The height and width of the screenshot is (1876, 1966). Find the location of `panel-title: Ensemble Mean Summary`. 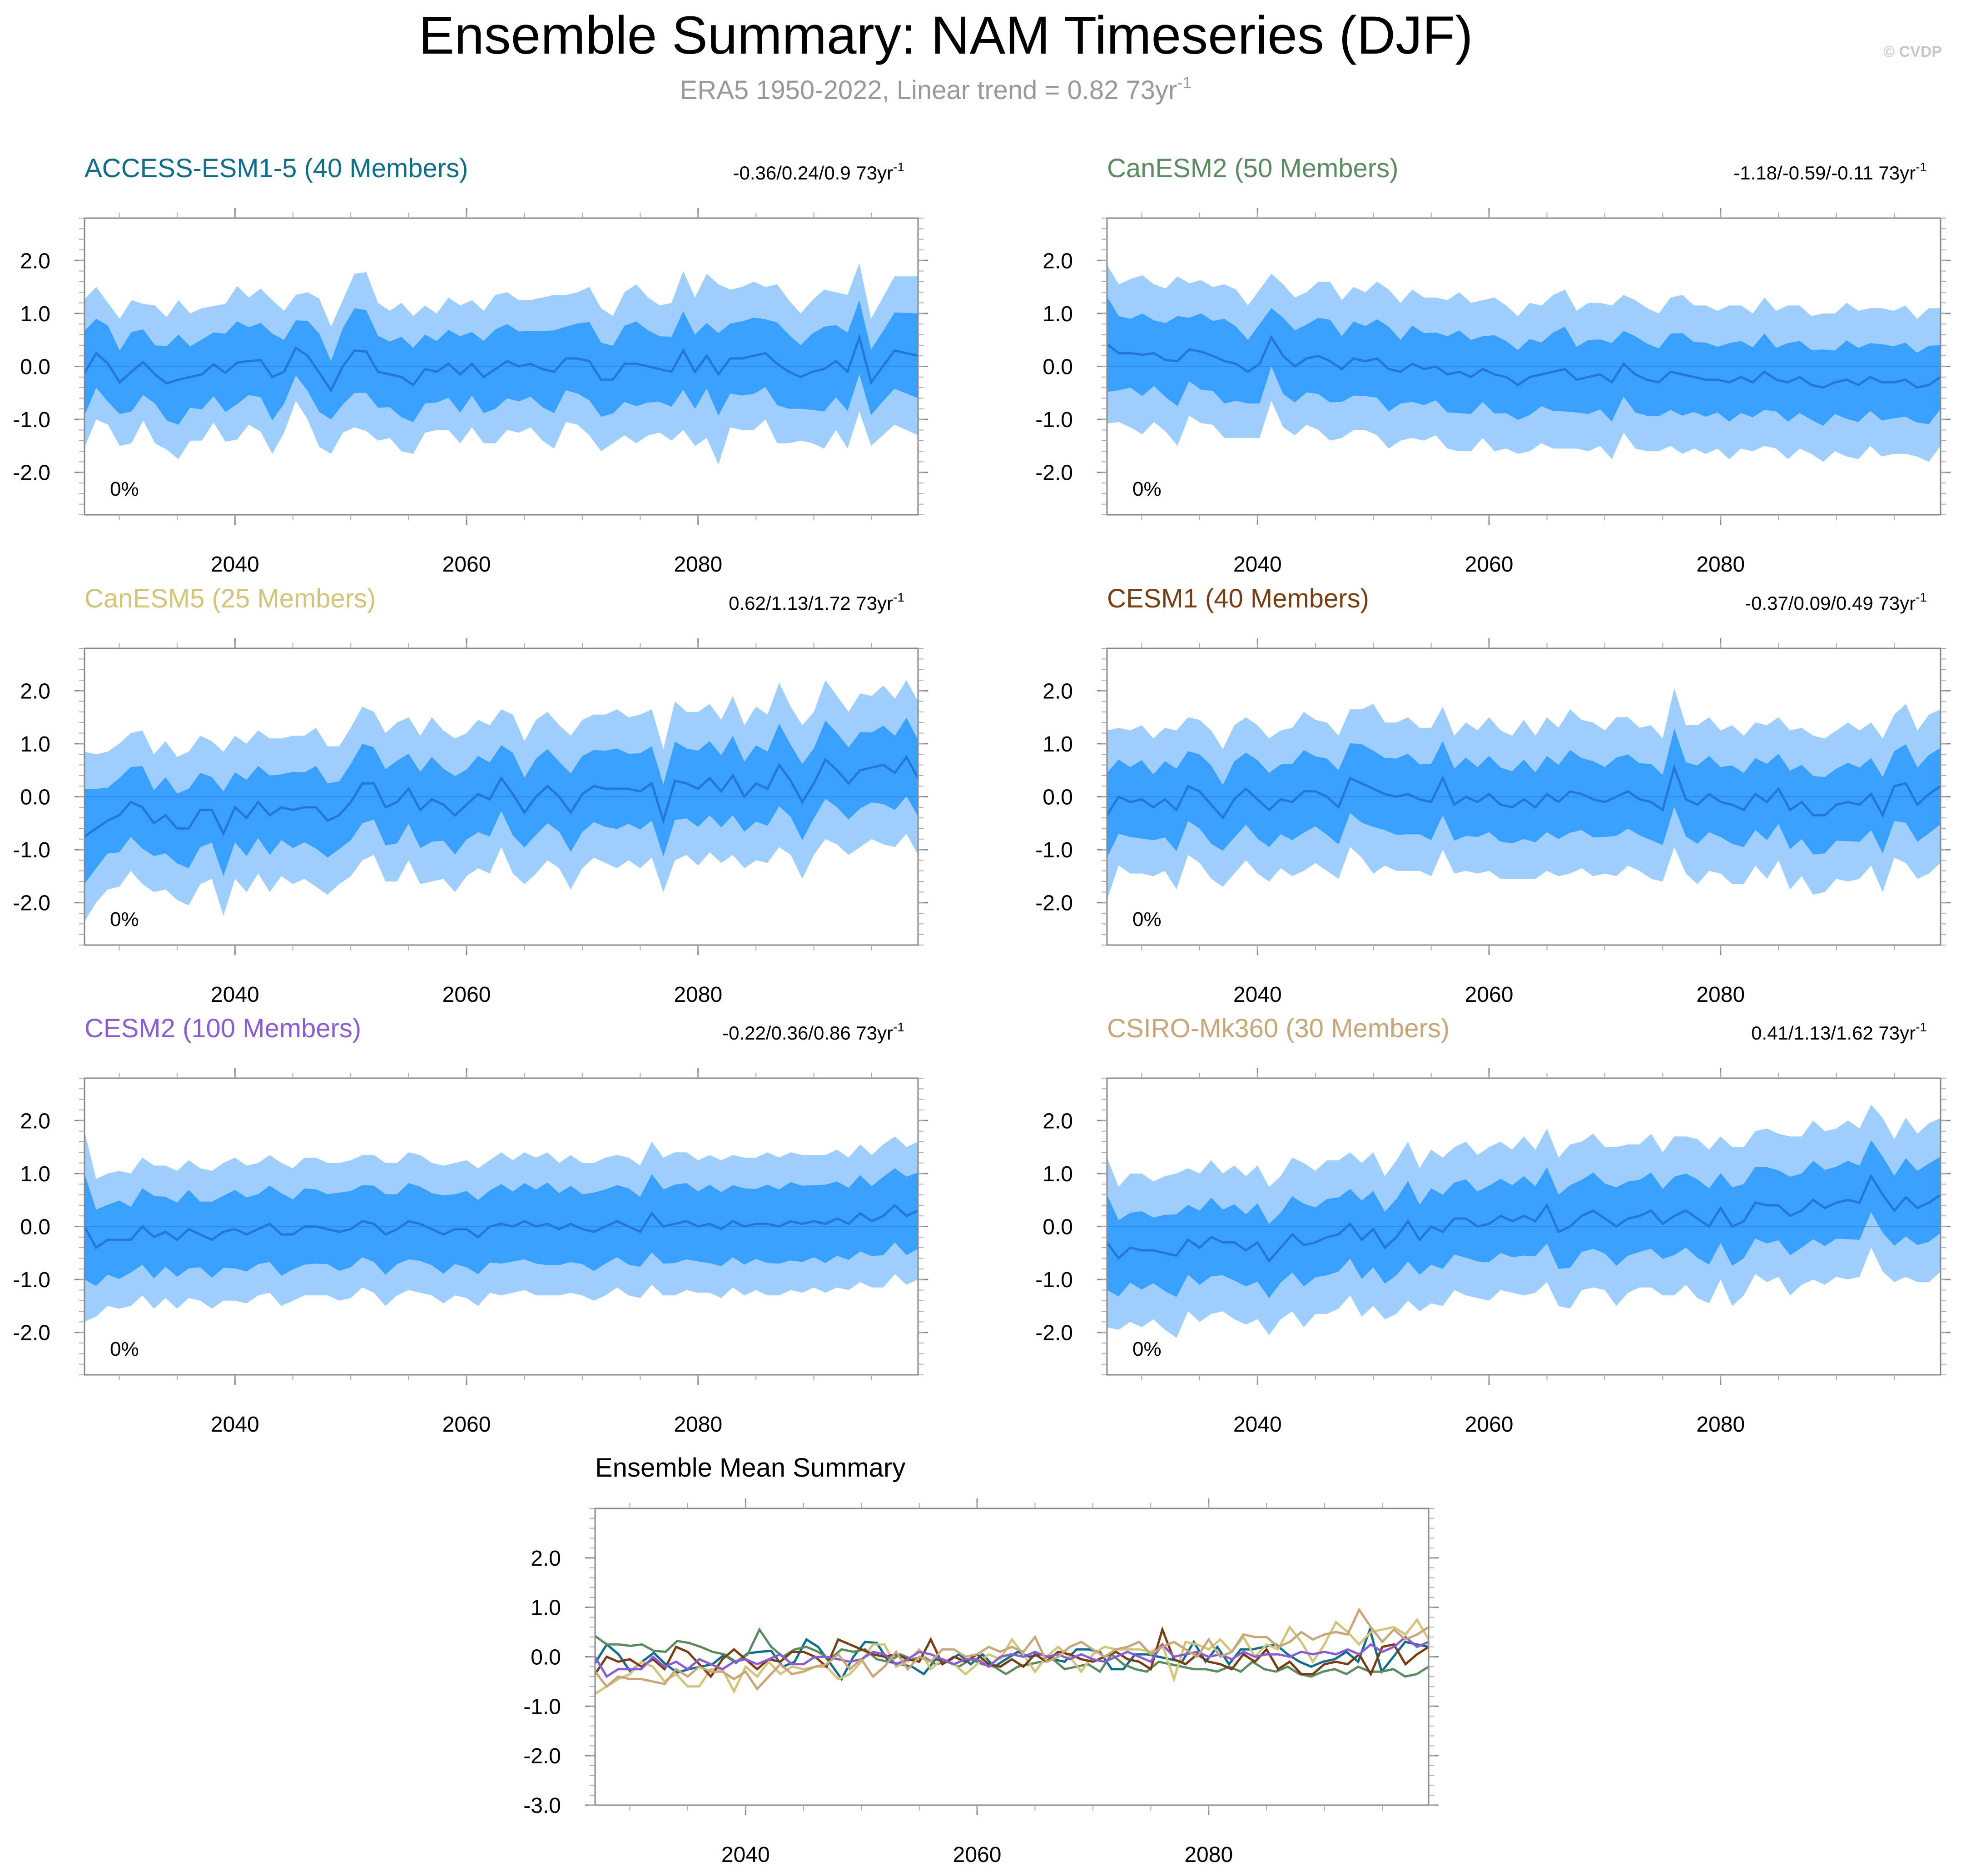

panel-title: Ensemble Mean Summary is located at coordinates (750, 1468).